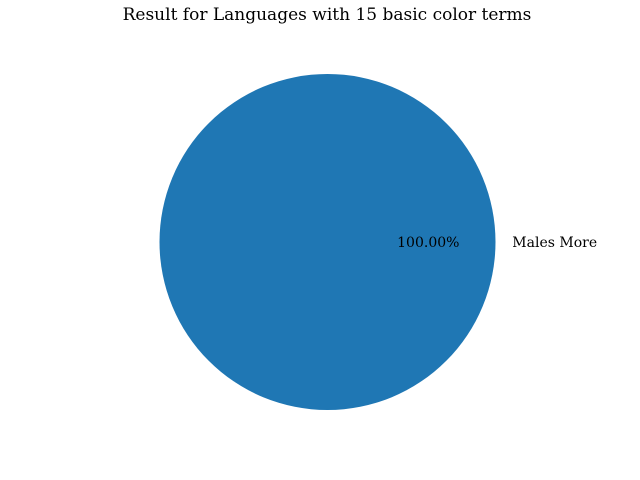  I want to click on slice-label: Males More, so click(554, 243).